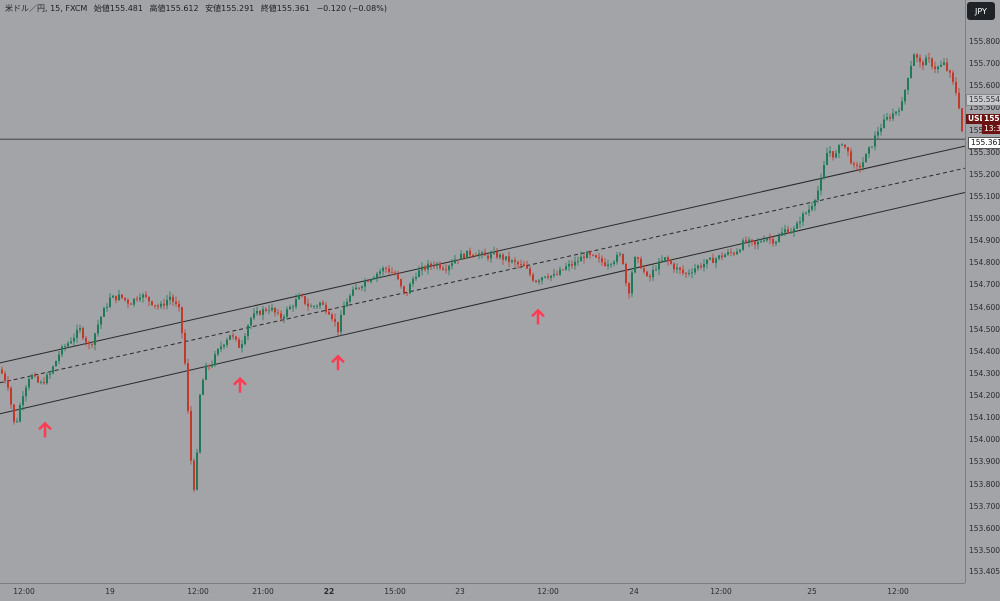 The image size is (1000, 601). Describe the element at coordinates (263, 591) in the screenshot. I see `time-tick-label: 21:00` at that location.